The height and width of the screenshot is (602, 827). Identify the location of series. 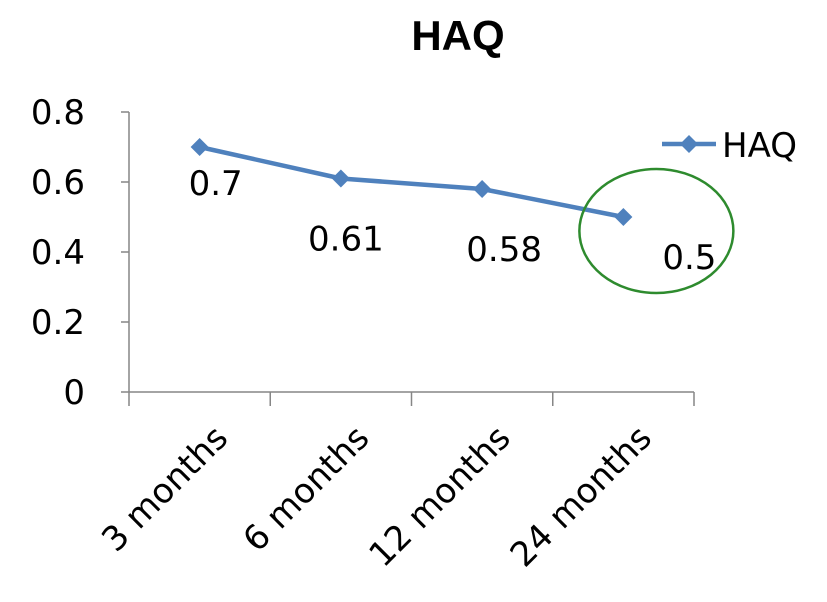
(411, 182).